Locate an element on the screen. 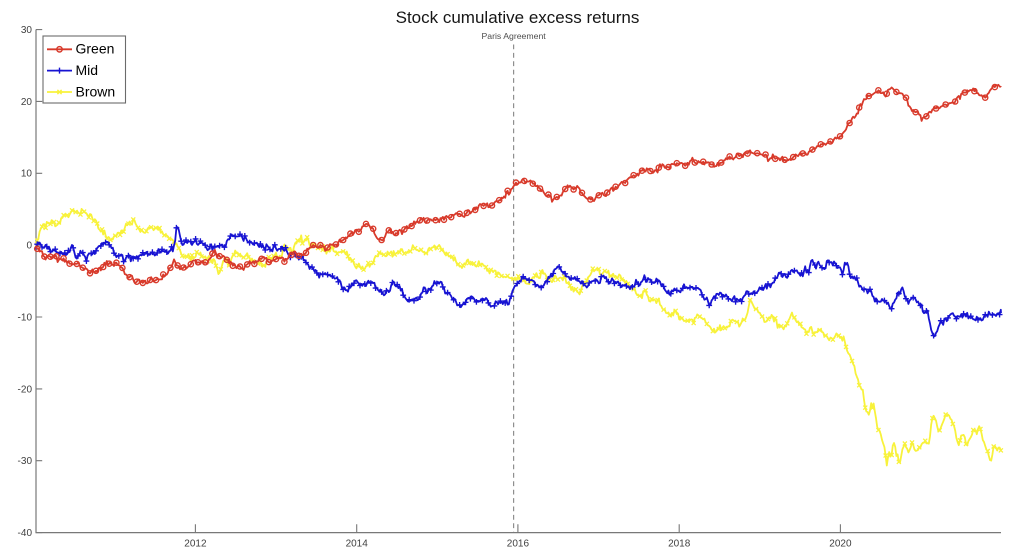 The image size is (1024, 560). svg-text: 30 is located at coordinates (27, 30).